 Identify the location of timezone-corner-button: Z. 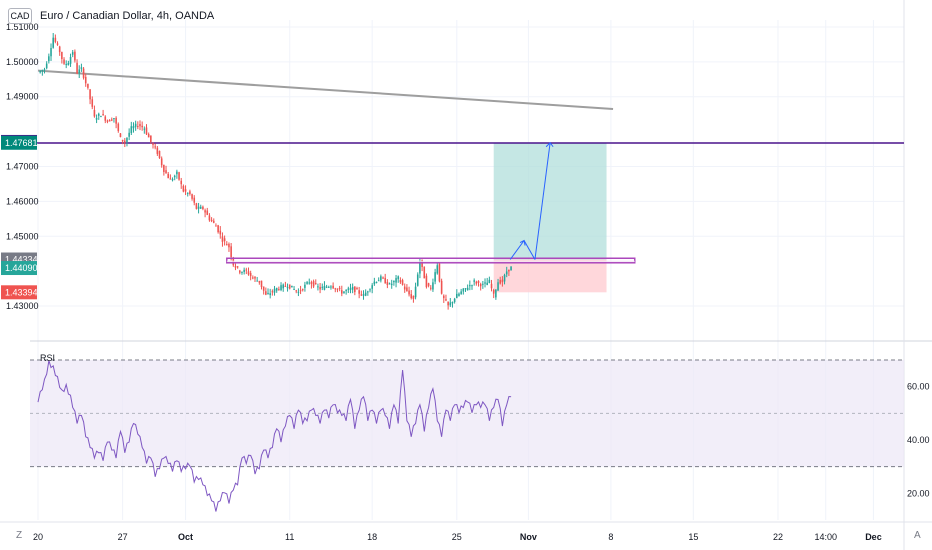
(19, 535).